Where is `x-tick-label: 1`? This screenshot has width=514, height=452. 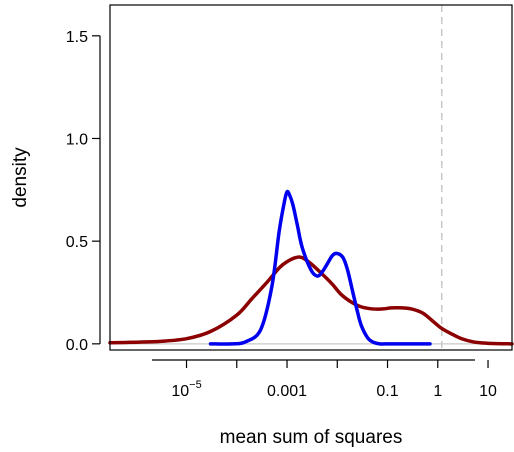 x-tick-label: 1 is located at coordinates (437, 391).